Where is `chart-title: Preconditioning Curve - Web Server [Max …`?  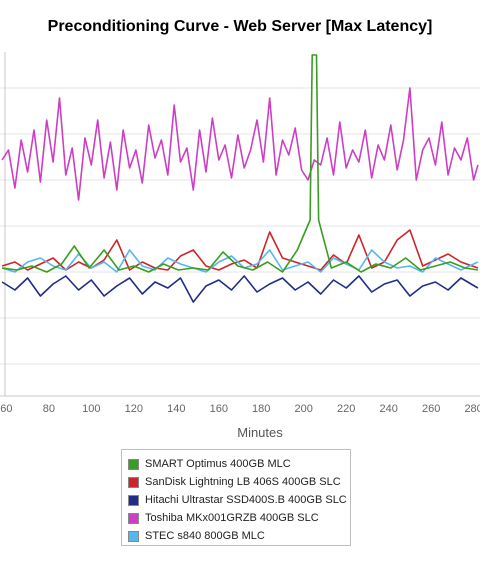 chart-title: Preconditioning Curve - Web Server [Max … is located at coordinates (240, 26).